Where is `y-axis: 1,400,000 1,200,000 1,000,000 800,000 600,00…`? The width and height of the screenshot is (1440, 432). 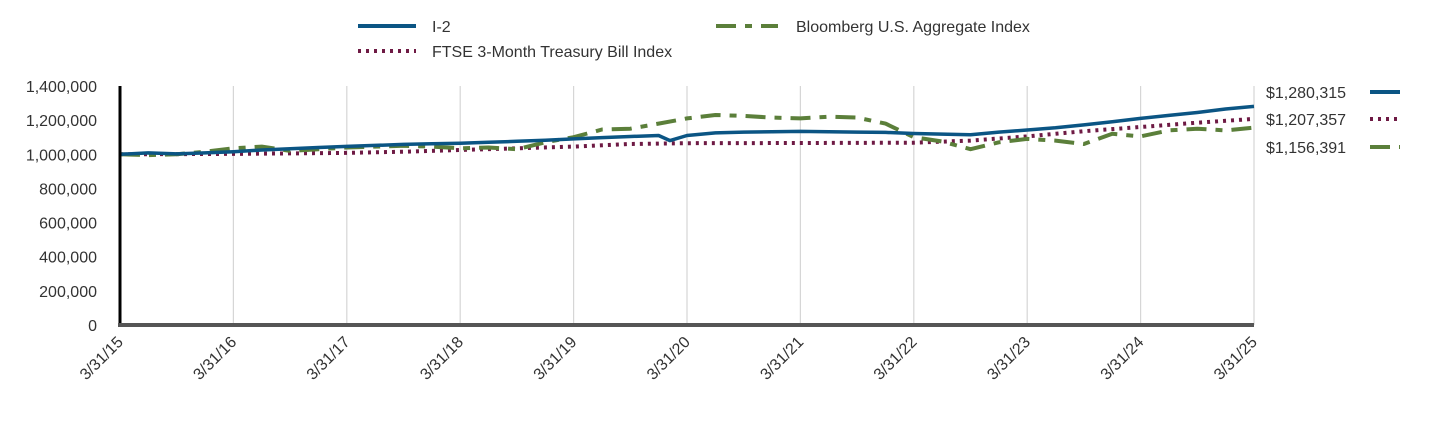 y-axis: 1,400,000 1,200,000 1,000,000 800,000 600,00… is located at coordinates (61, 207).